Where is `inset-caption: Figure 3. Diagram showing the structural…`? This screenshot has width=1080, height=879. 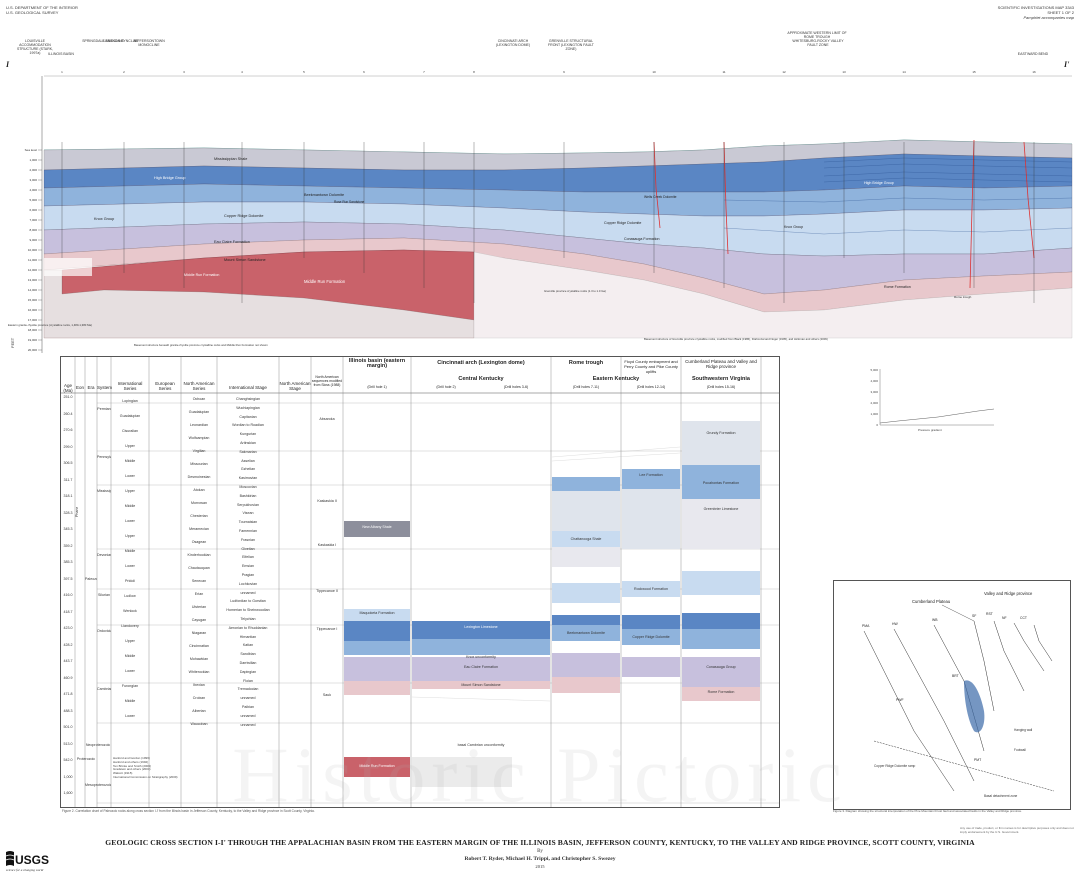 inset-caption: Figure 3. Diagram showing the structural… is located at coordinates (928, 811).